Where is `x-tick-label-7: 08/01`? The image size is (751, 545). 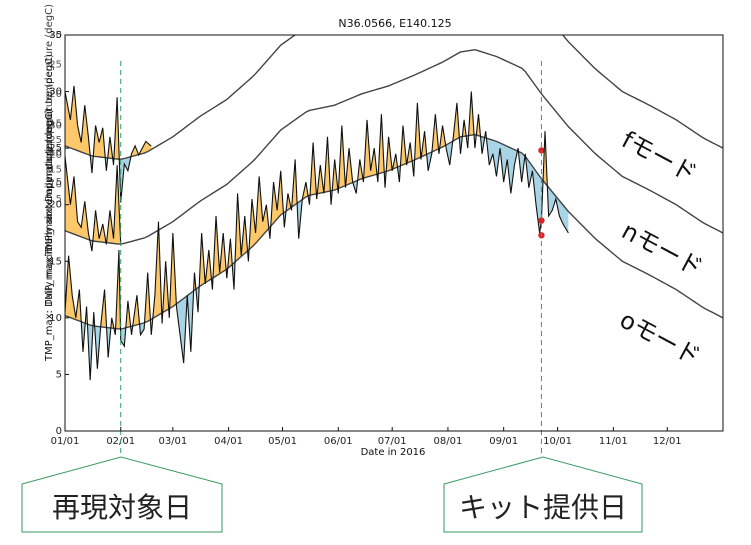 x-tick-label-7: 08/01 is located at coordinates (448, 441).